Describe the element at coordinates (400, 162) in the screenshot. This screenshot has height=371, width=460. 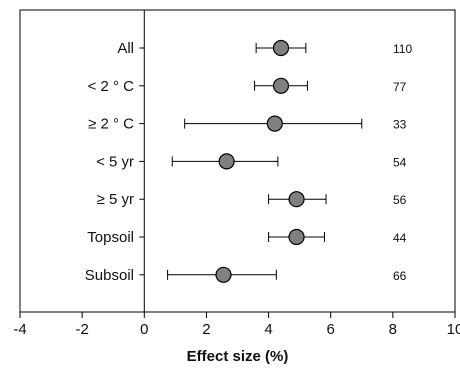
I see `sample-size-label: 54` at that location.